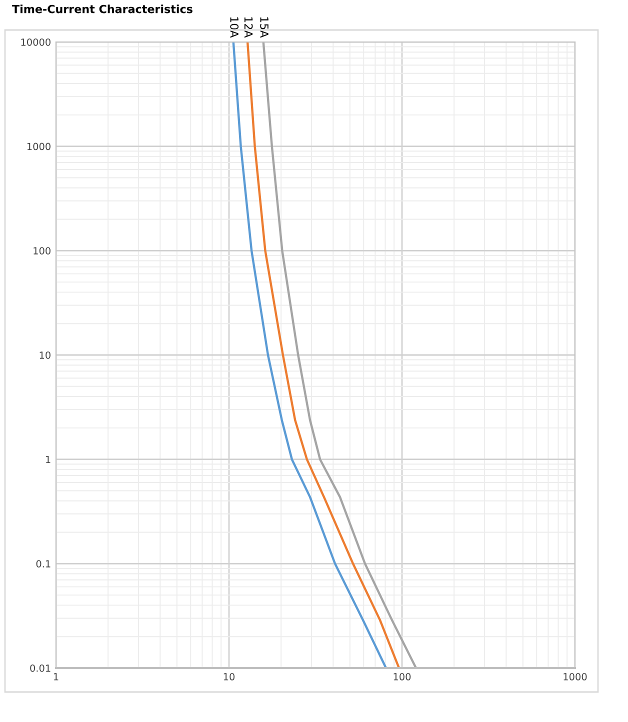  I want to click on y-tick-label: 10, so click(45, 355).